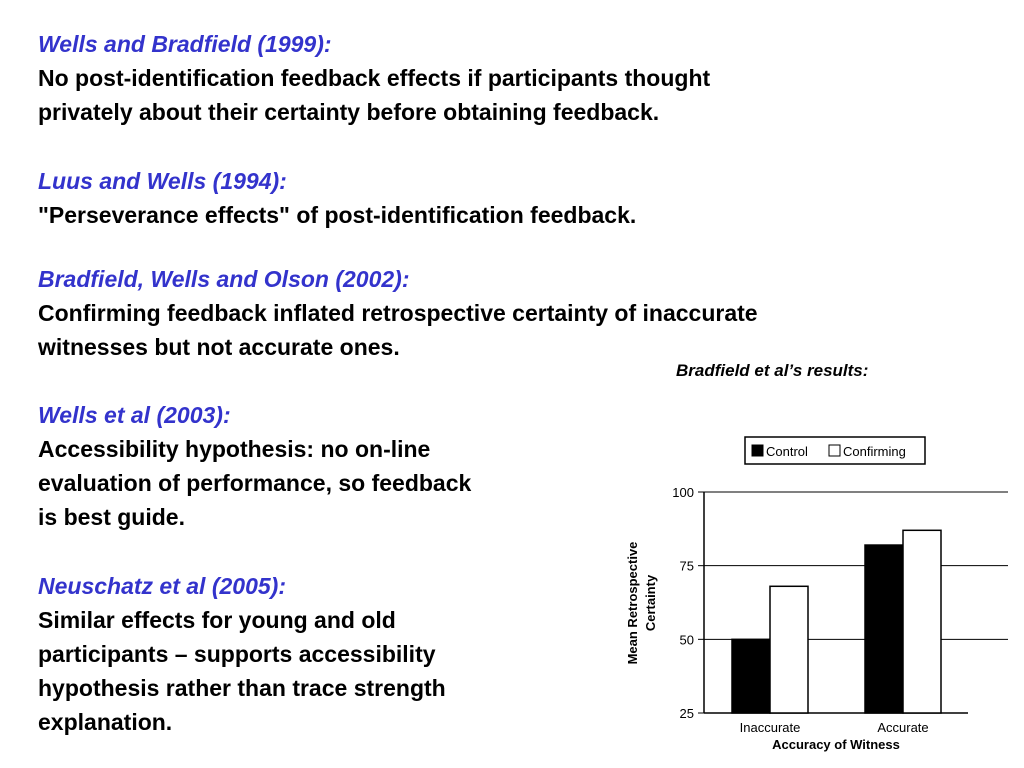 This screenshot has width=1024, height=768. I want to click on entry-text-line: evaluation of performance, so feedback, so click(255, 483).